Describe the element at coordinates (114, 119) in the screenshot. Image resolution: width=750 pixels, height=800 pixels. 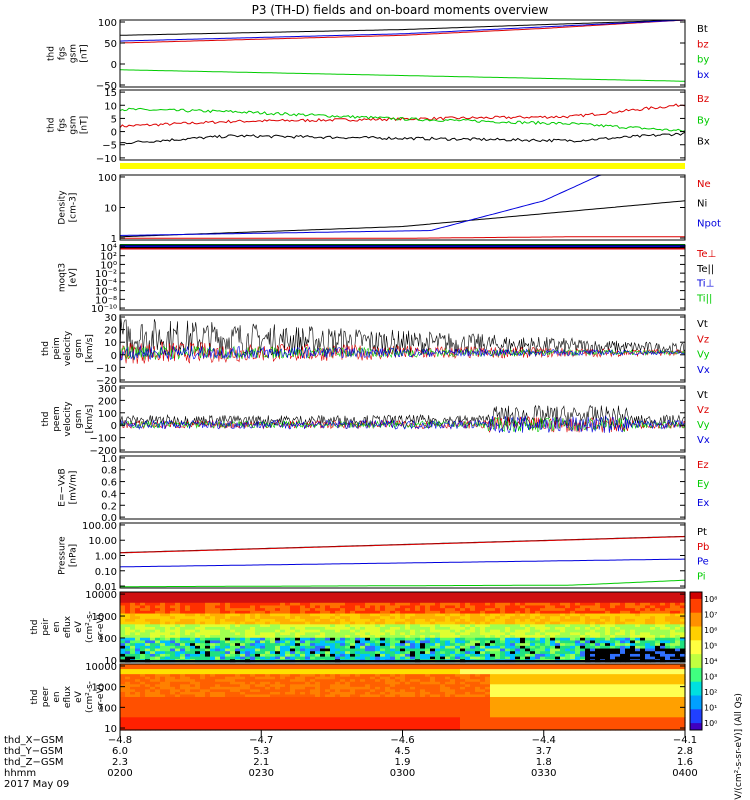
I see `ytick-label: 5` at that location.